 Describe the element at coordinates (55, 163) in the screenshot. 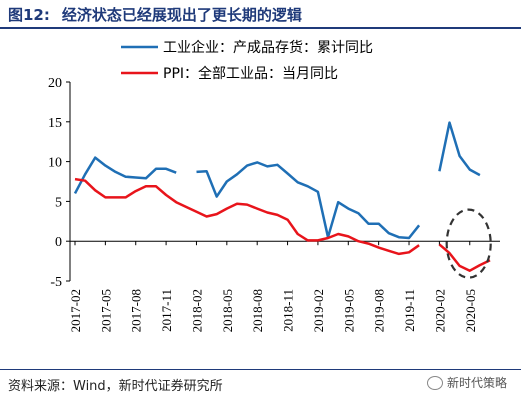

I see `y-tick-label: 10` at that location.